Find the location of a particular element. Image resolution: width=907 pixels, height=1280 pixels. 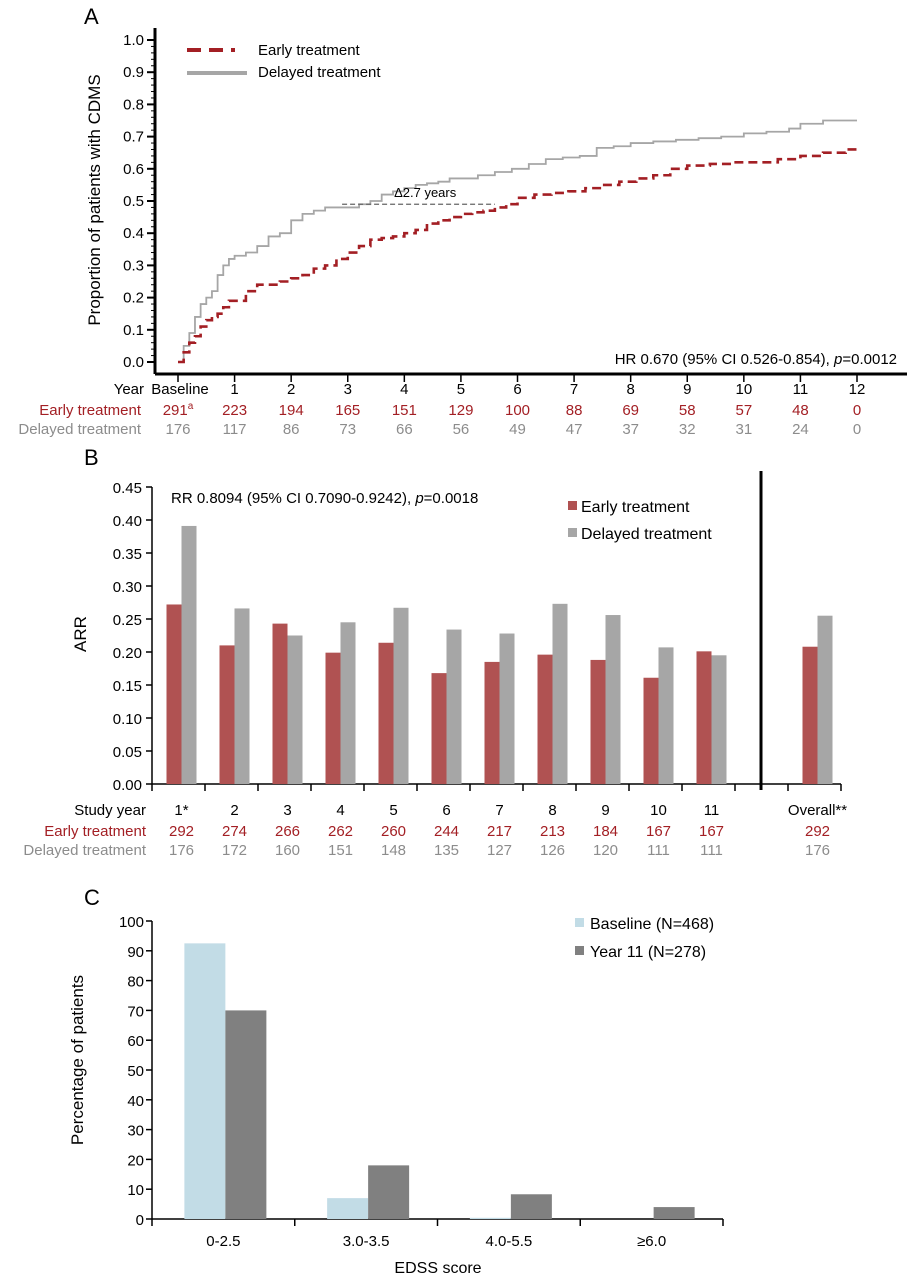

n-table-value: 266 is located at coordinates (287, 831).